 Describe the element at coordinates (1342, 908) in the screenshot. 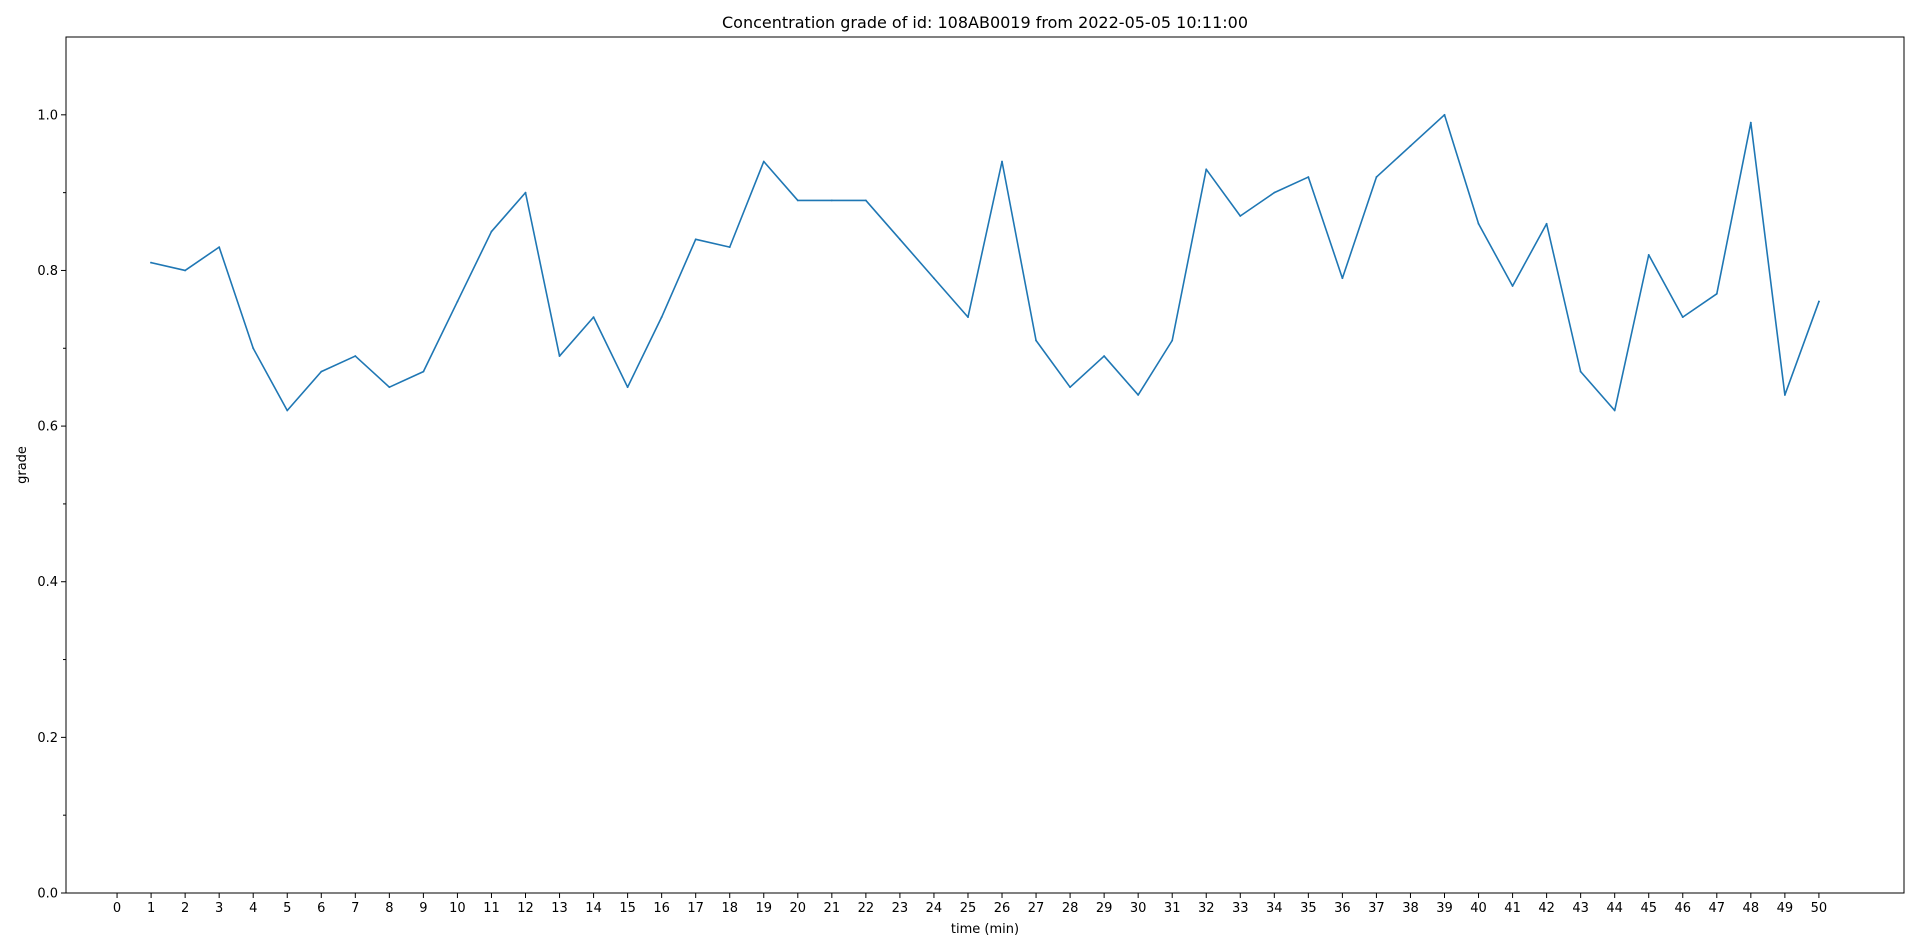

I see `x-tick-label: 36` at that location.